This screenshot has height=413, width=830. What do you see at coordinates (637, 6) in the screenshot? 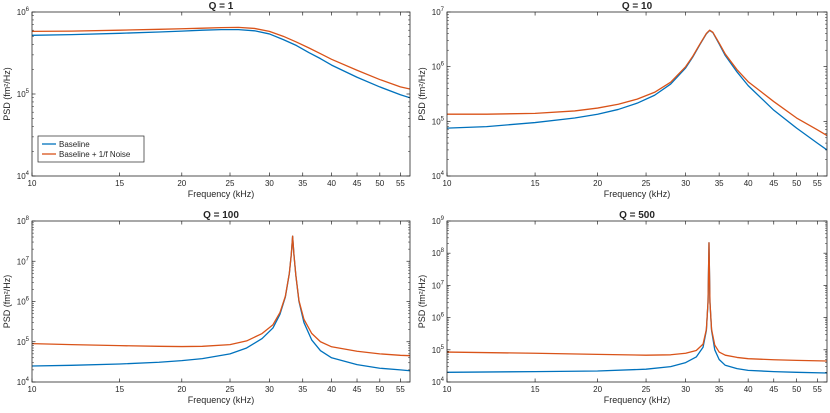
I see `chart-title: Q = 10` at bounding box center [637, 6].